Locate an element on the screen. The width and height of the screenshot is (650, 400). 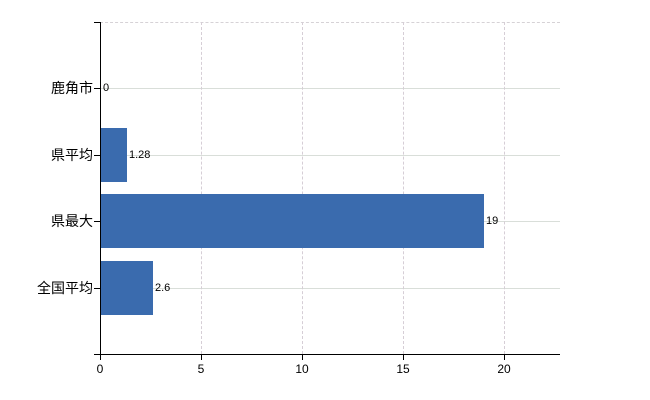
bar-value-label: 1.28 is located at coordinates (140, 155).